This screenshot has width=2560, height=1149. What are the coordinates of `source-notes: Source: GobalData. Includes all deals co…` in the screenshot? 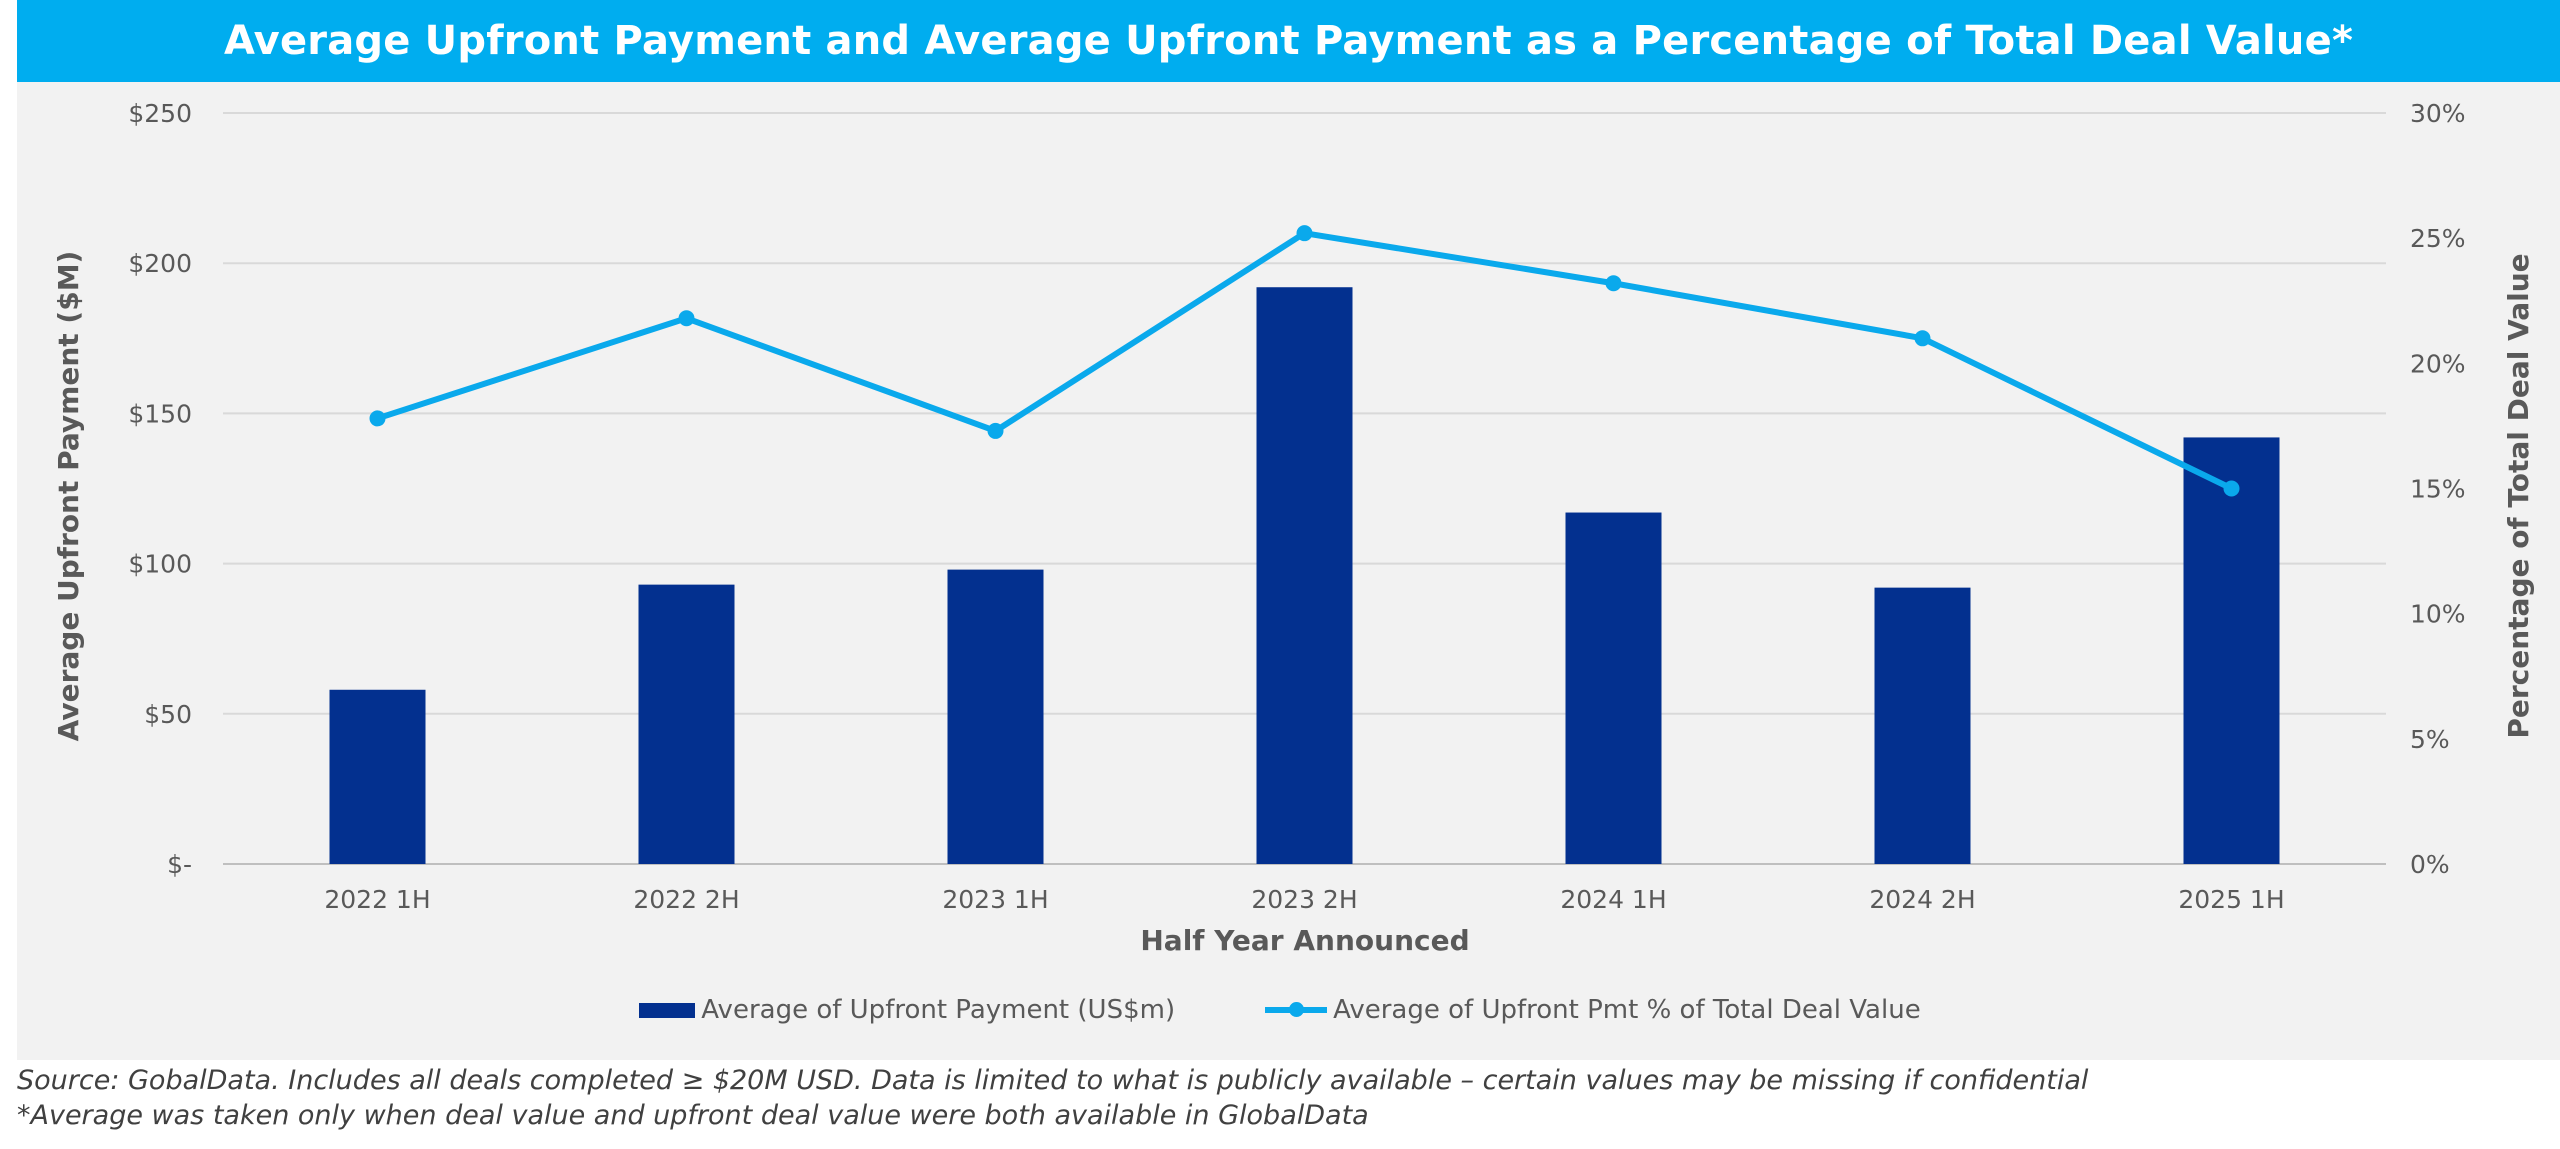 It's located at (1052, 1098).